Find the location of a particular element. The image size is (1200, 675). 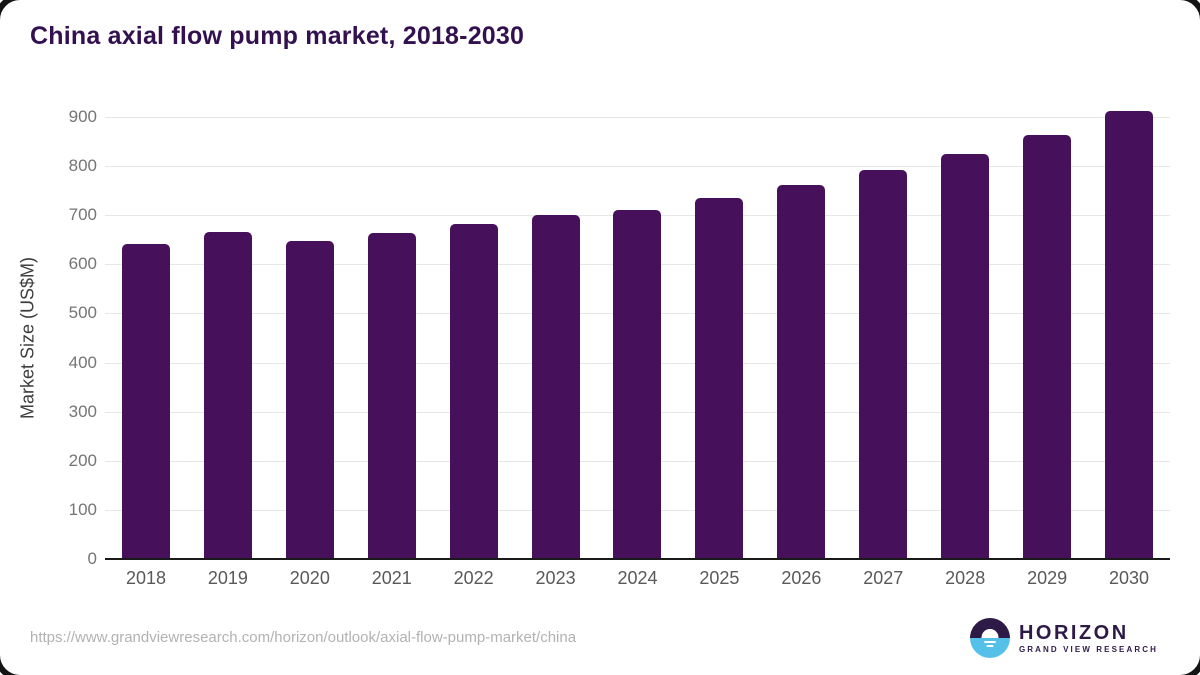

bar-2027 is located at coordinates (883, 364).